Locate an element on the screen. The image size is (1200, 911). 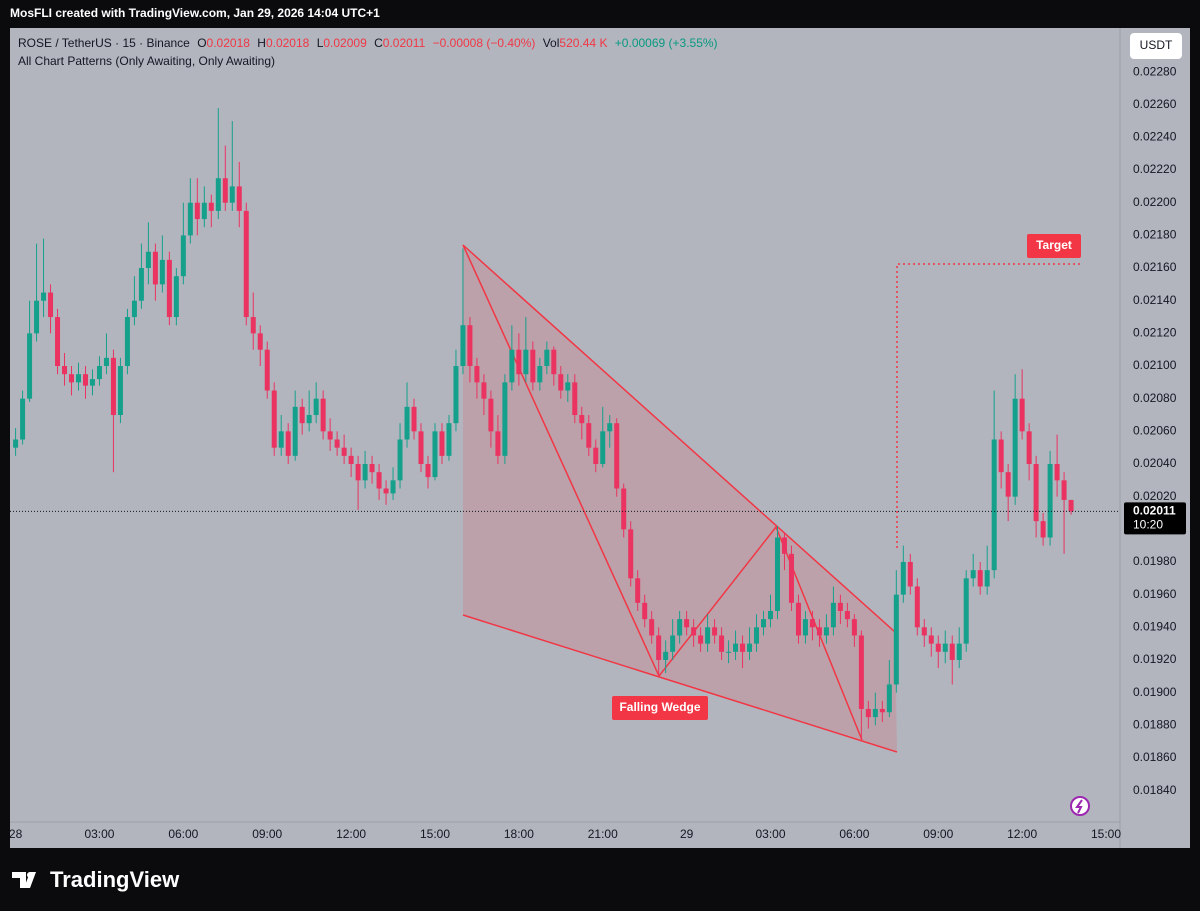
legend-high-label: H is located at coordinates (261, 43).